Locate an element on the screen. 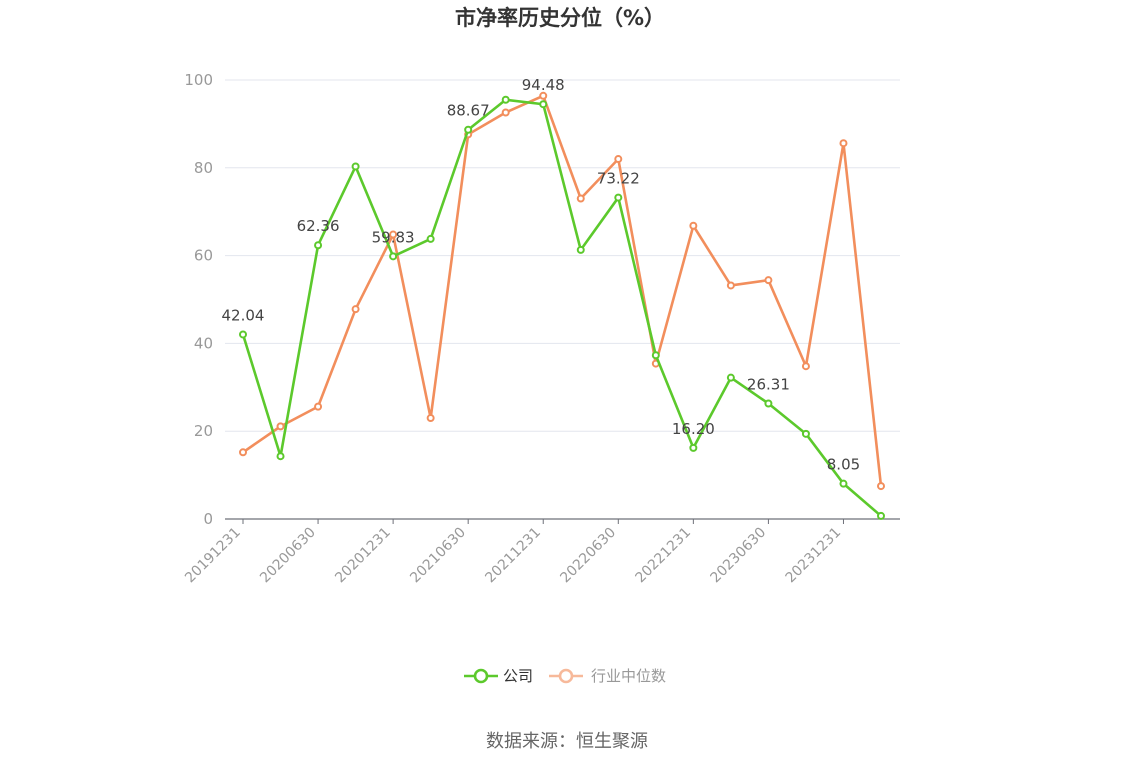  legend-label: 公司 is located at coordinates (518, 676).